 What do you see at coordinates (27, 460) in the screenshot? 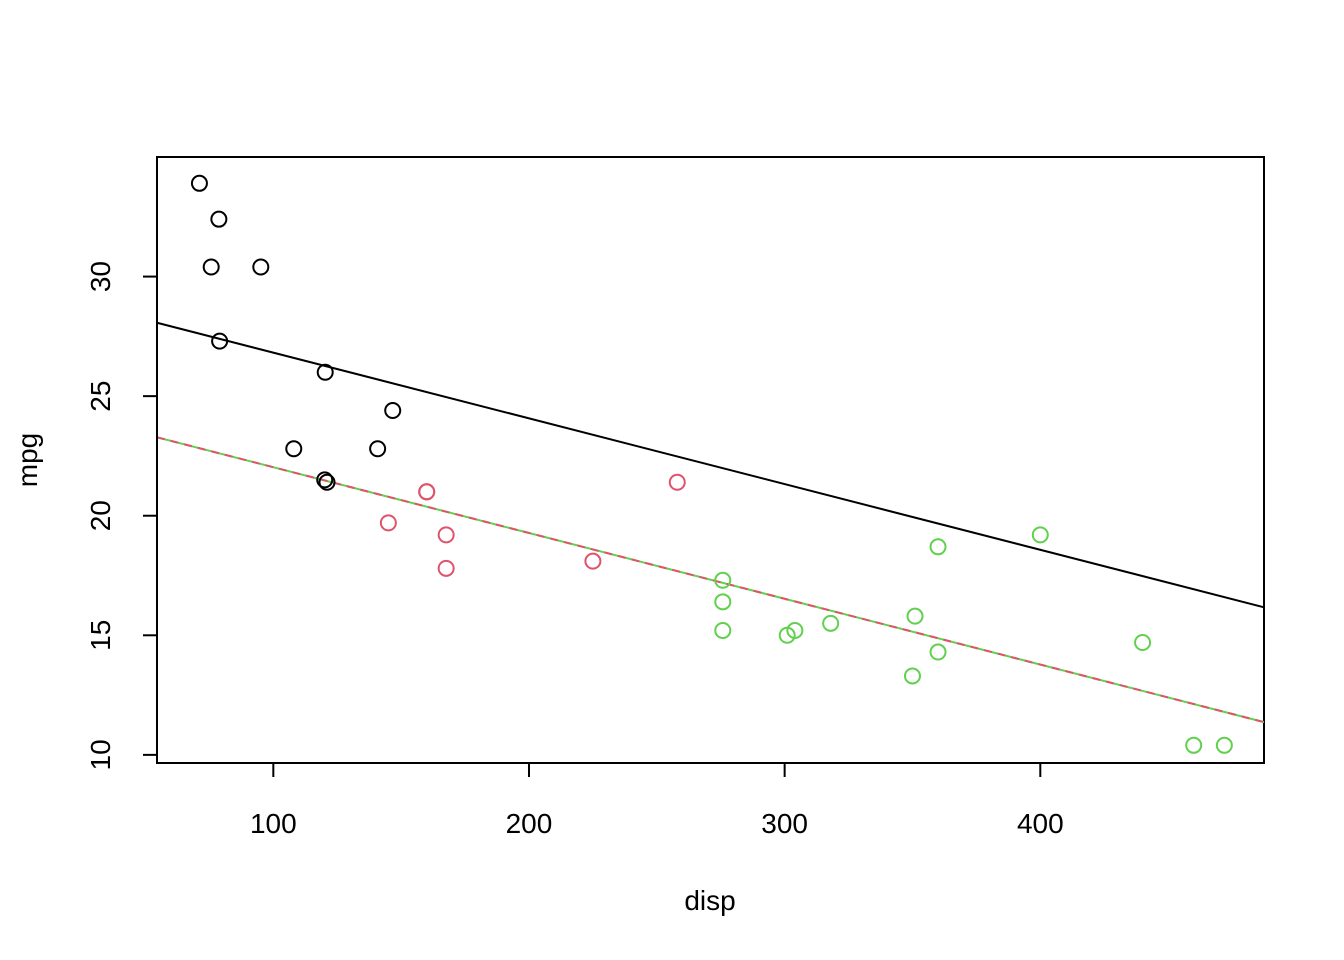
I see `y-axis-label: mpg` at bounding box center [27, 460].